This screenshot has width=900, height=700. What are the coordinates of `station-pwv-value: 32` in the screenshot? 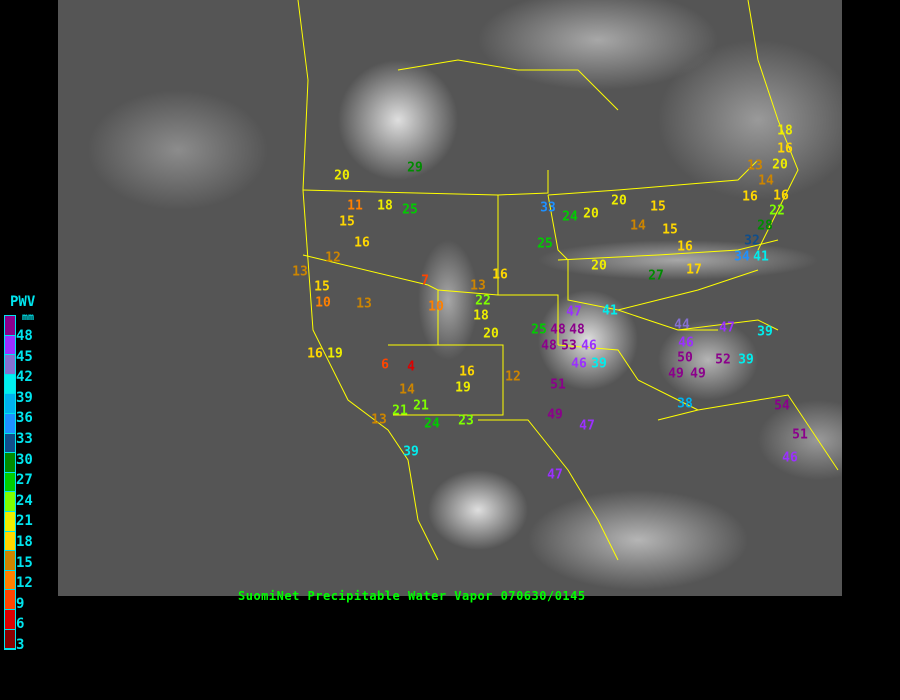 It's located at (752, 241).